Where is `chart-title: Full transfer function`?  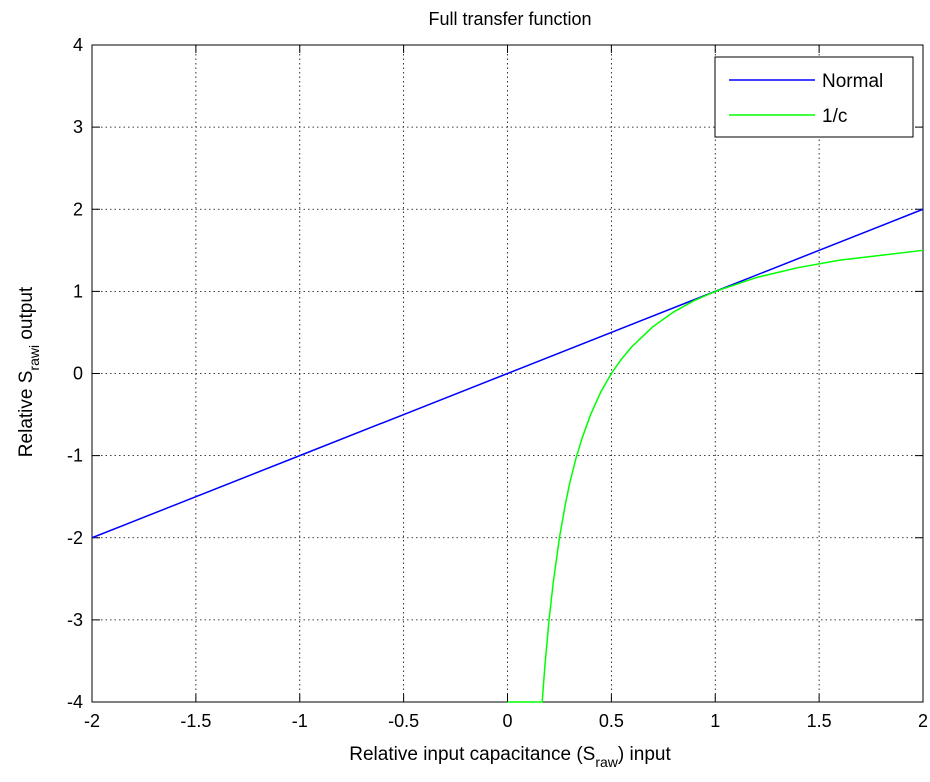 chart-title: Full transfer function is located at coordinates (509, 19).